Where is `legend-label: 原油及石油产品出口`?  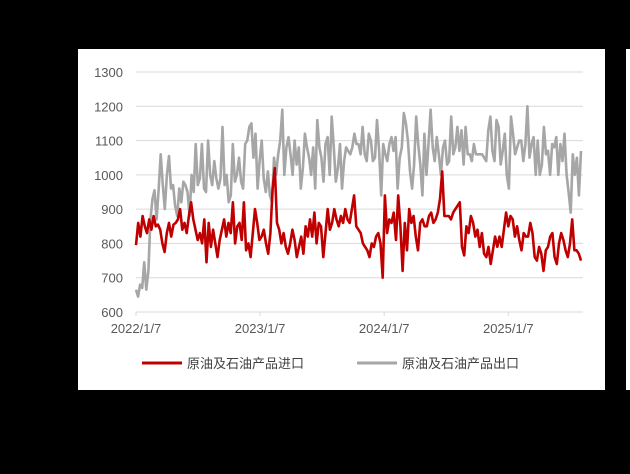
legend-label: 原油及石油产品出口 is located at coordinates (460, 364).